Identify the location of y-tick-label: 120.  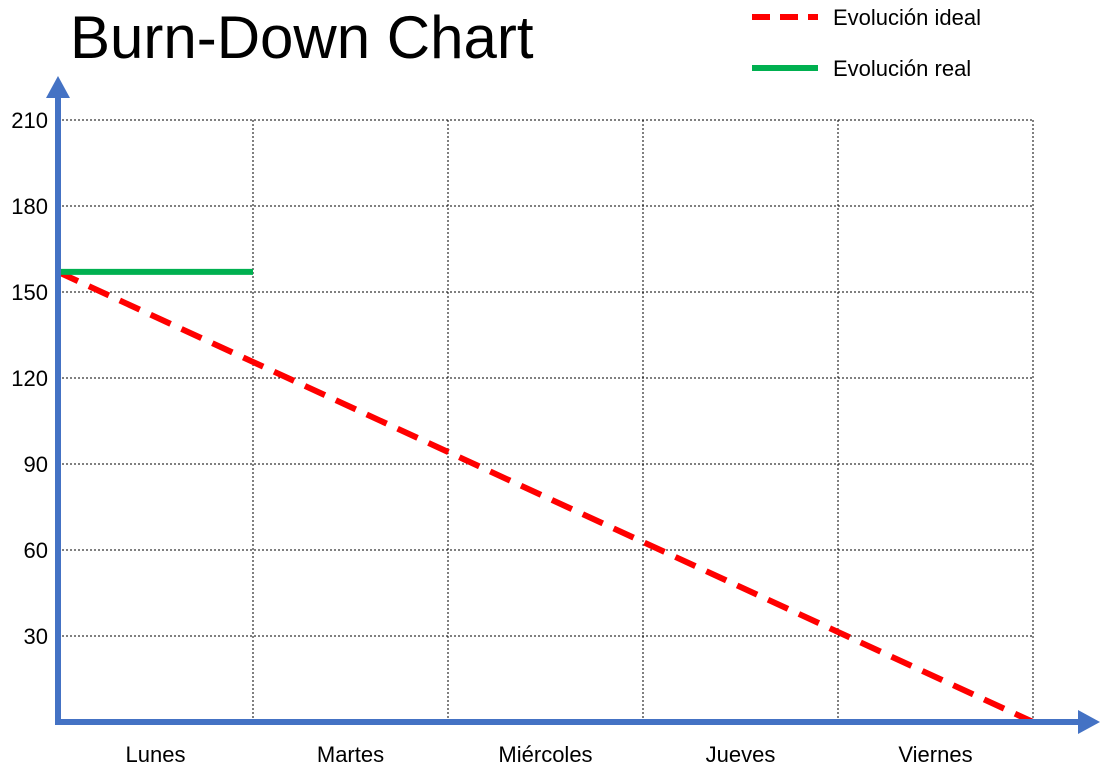
(29, 378).